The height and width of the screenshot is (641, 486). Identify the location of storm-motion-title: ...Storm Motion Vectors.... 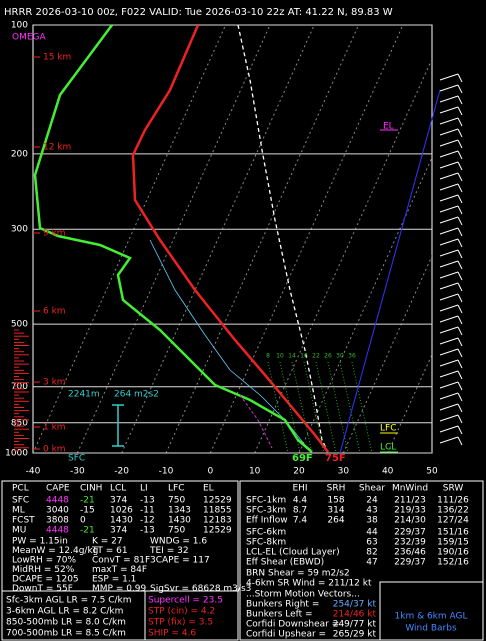
(303, 595).